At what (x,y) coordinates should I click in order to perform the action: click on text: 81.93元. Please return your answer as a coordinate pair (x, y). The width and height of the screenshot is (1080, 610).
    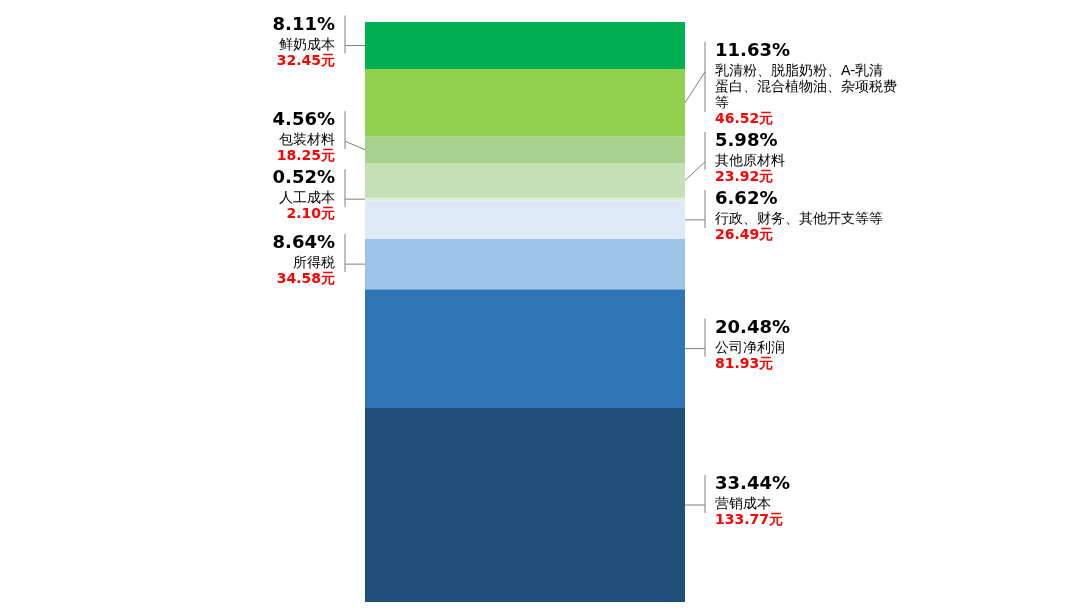
    Looking at the image, I should click on (744, 362).